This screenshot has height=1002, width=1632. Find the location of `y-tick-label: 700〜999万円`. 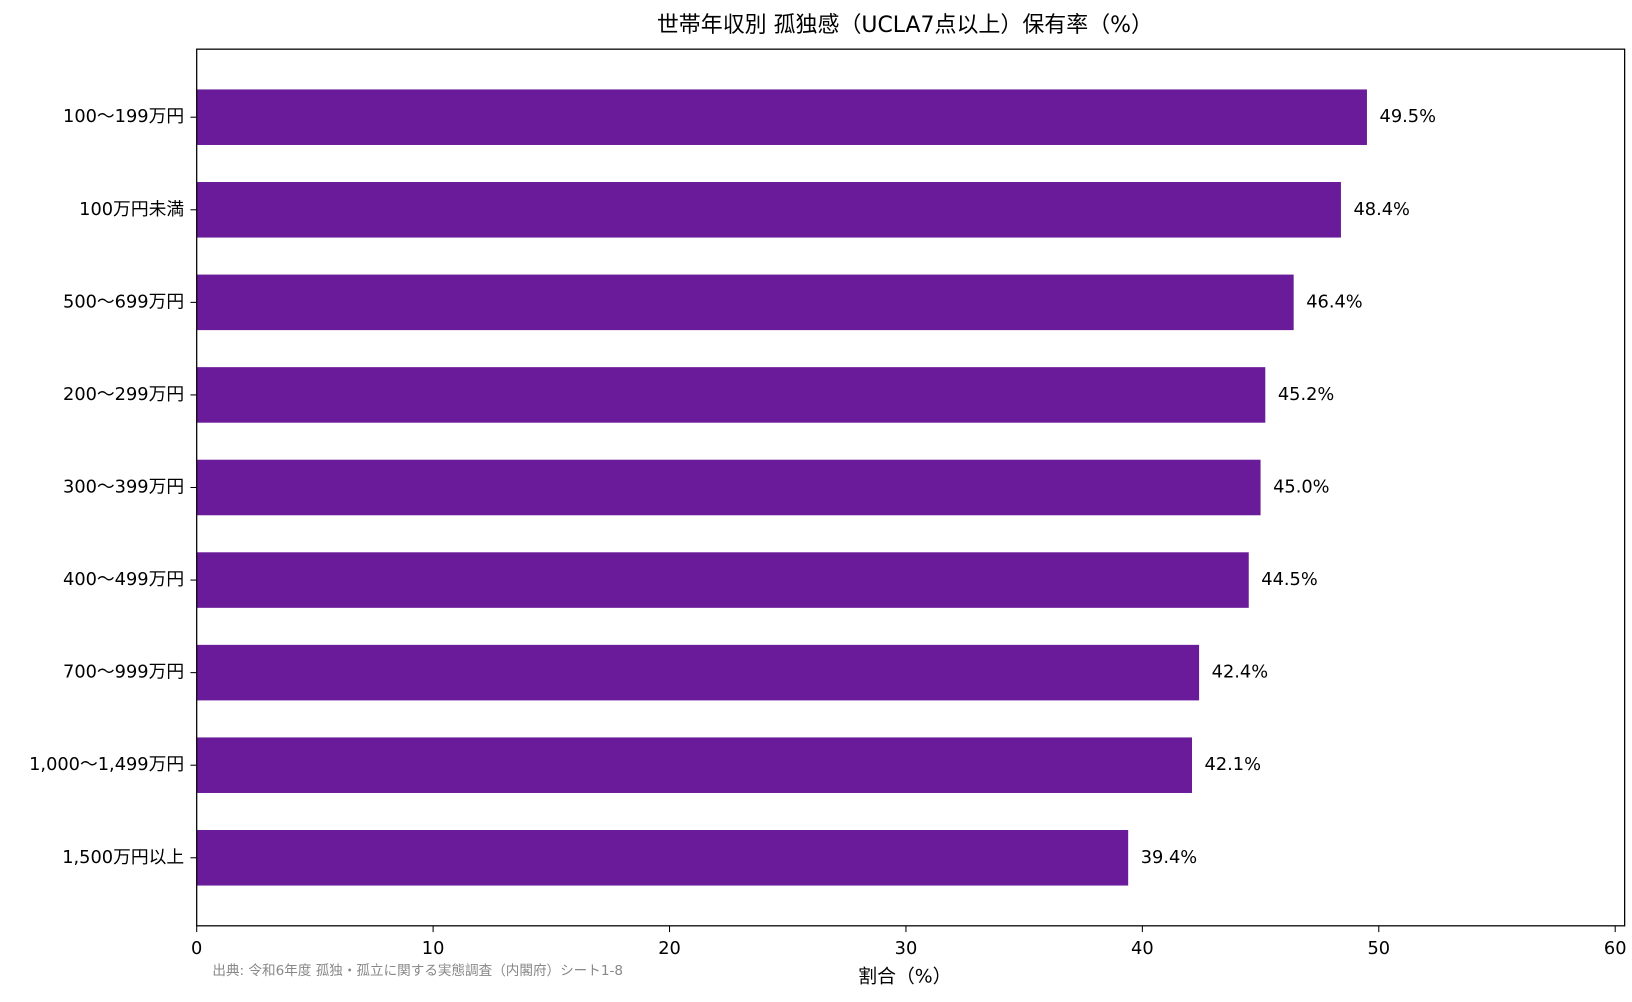

y-tick-label: 700〜999万円 is located at coordinates (123, 672).